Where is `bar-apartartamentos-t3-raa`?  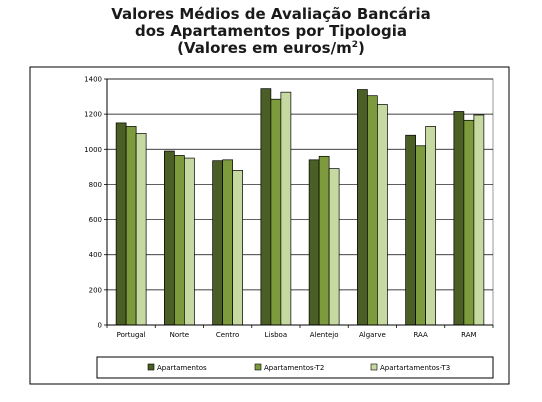
bar-apartartamentos-t3-raa is located at coordinates (430, 226).